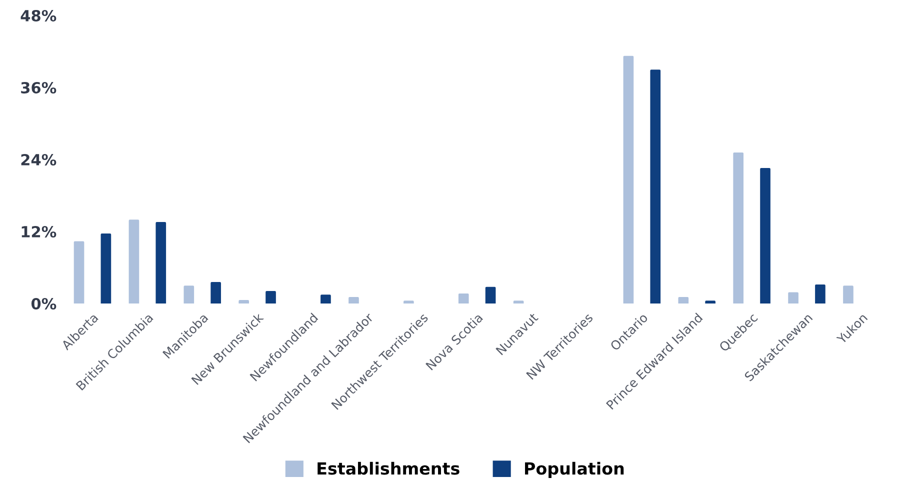 This screenshot has width=911, height=493. I want to click on y-tick-label: 0%, so click(43, 304).